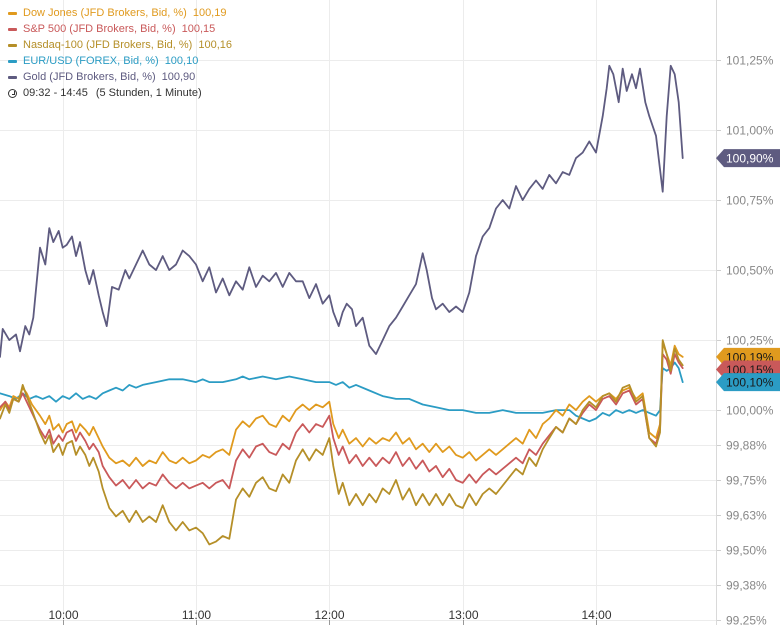 This screenshot has width=780, height=625. I want to click on end-tag-label: 100,10%, so click(750, 383).